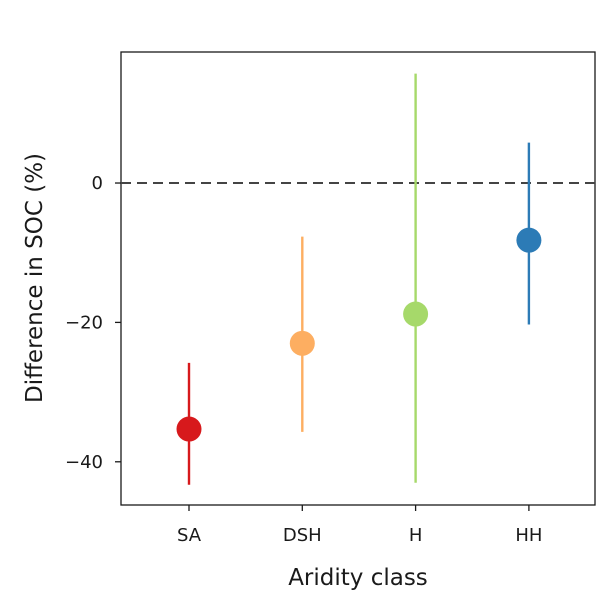  What do you see at coordinates (189, 535) in the screenshot?
I see `x-tick-label-sa: SA` at bounding box center [189, 535].